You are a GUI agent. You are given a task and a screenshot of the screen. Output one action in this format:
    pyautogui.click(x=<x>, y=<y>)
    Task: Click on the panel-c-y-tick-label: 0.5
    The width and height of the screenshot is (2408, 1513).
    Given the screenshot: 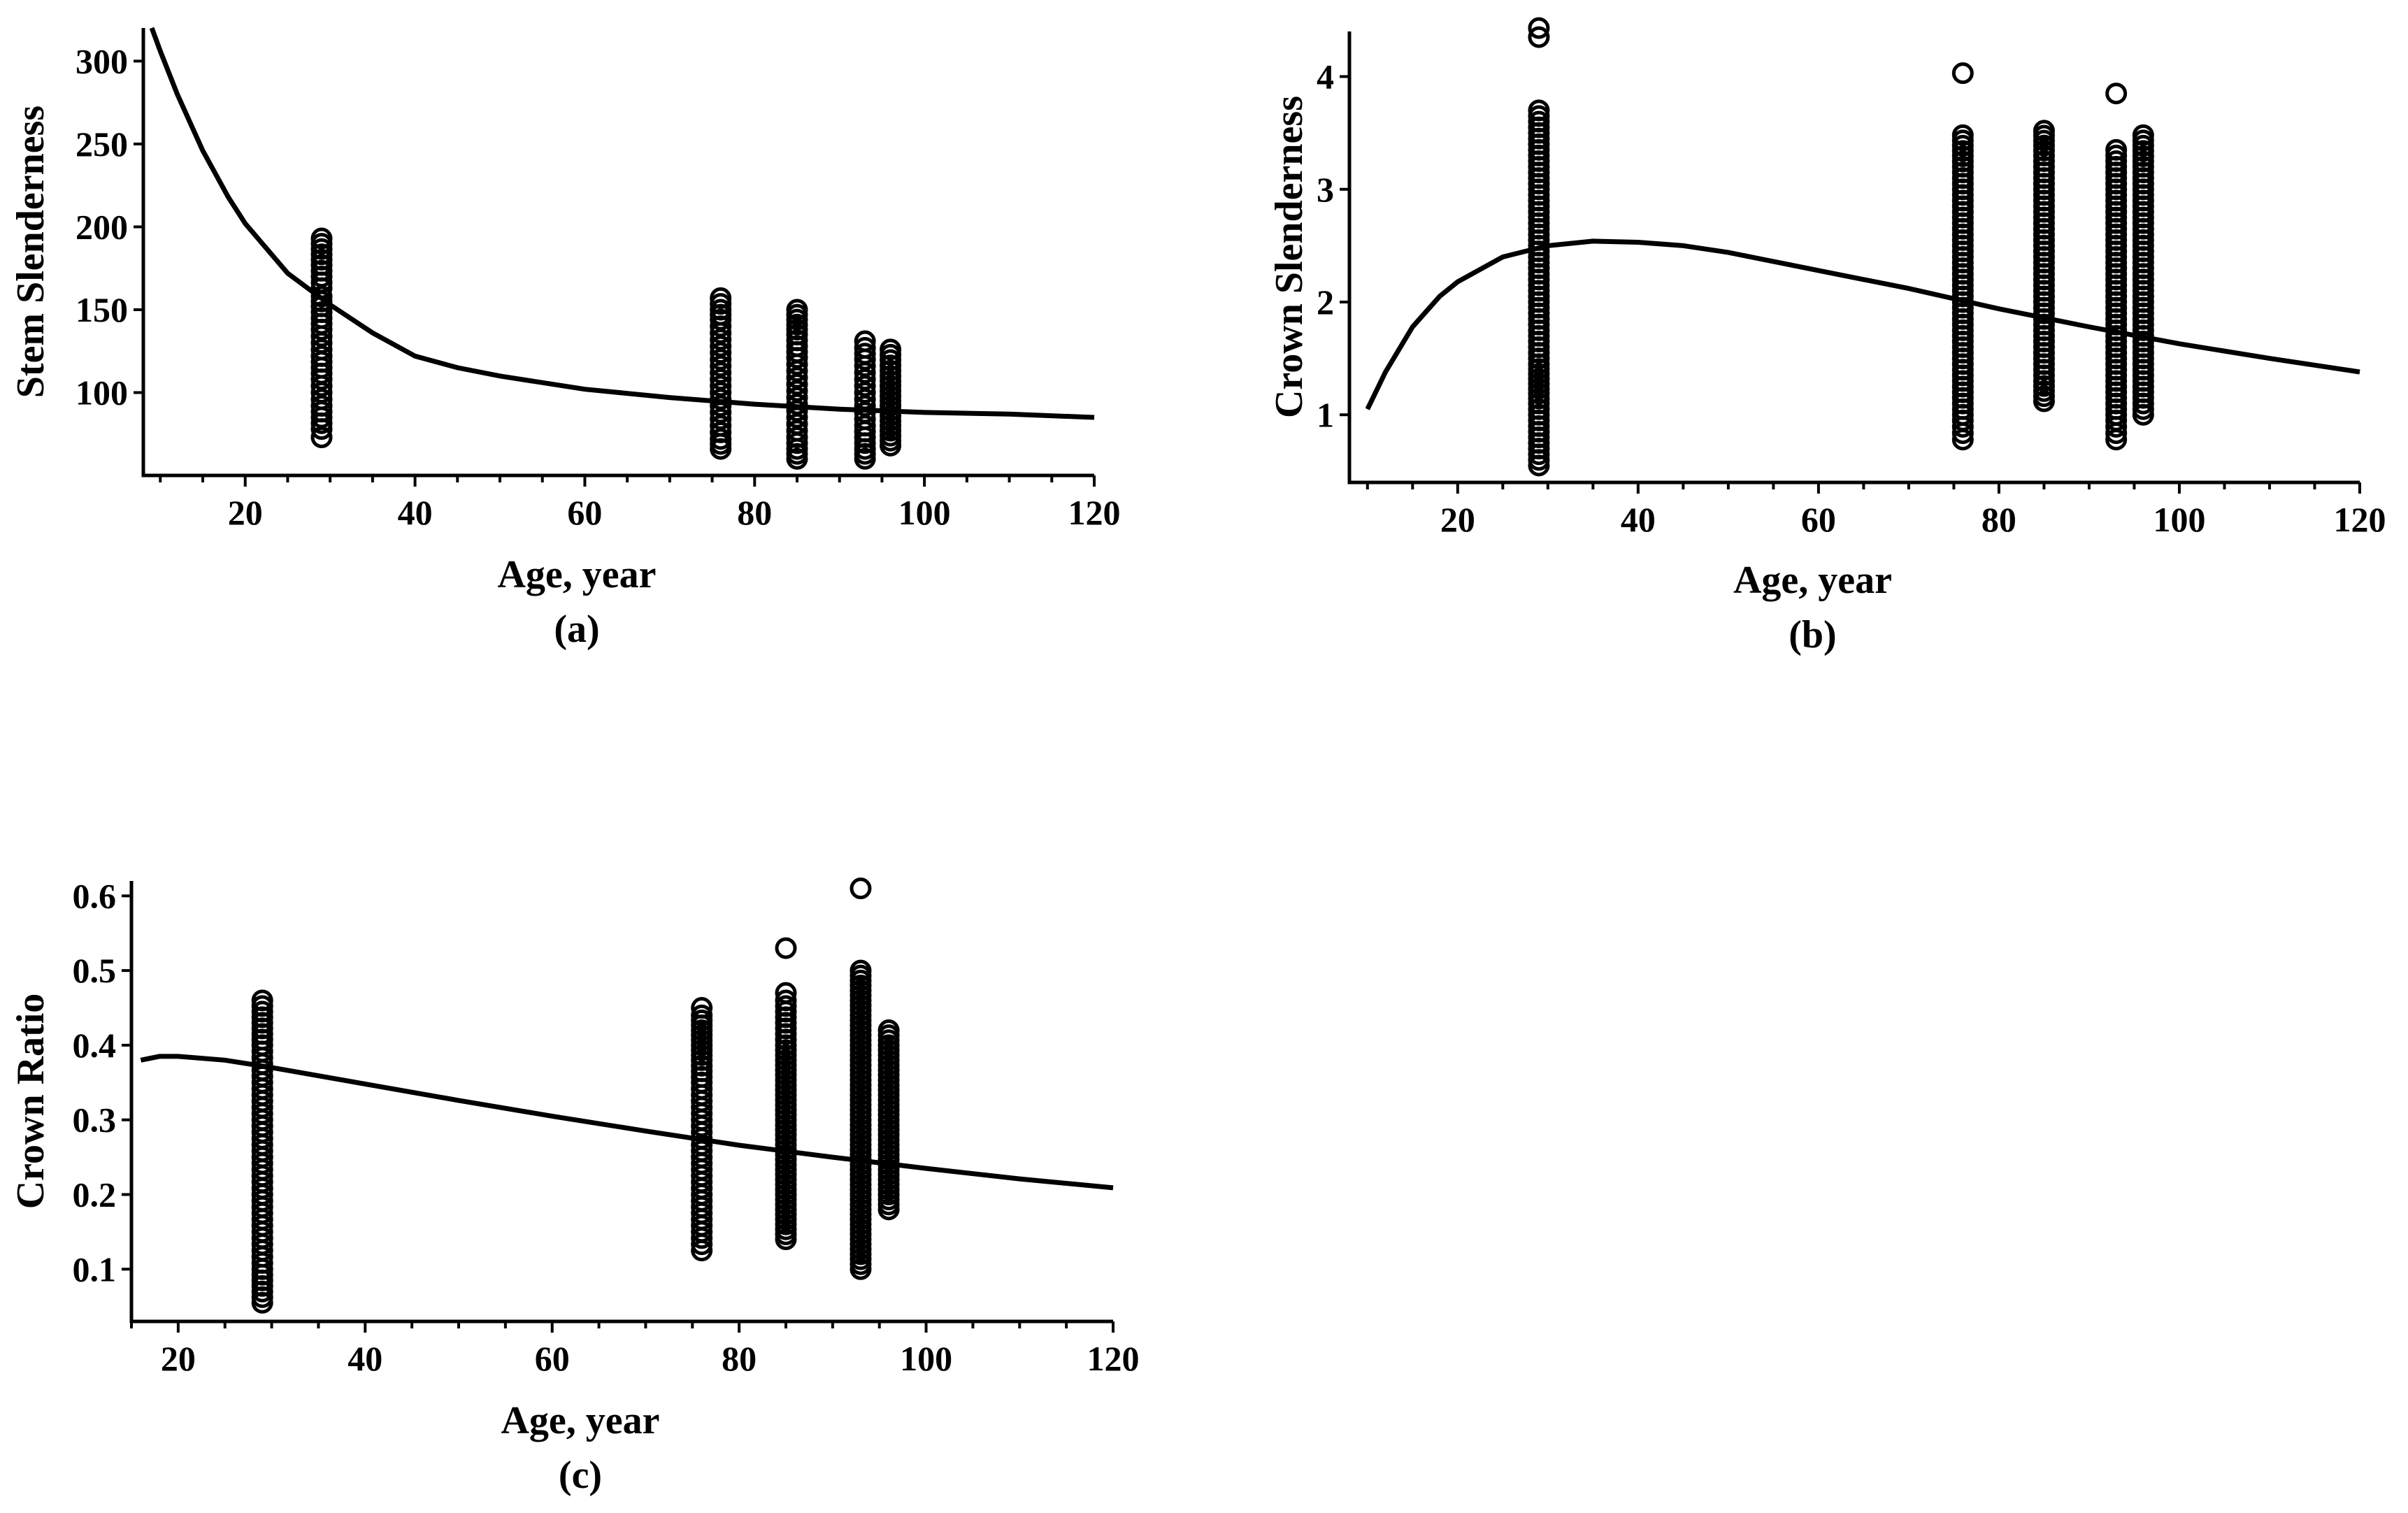 What is the action you would take?
    pyautogui.click(x=95, y=971)
    